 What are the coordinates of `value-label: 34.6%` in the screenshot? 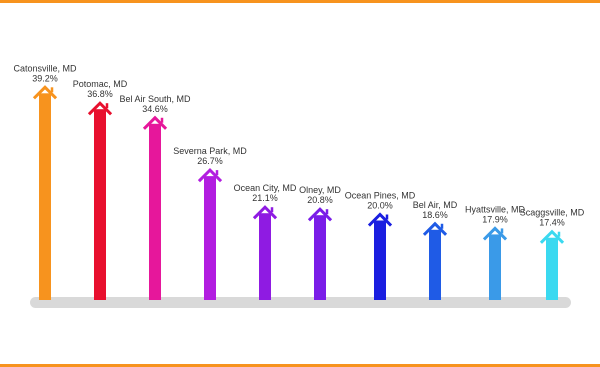 It's located at (155, 109).